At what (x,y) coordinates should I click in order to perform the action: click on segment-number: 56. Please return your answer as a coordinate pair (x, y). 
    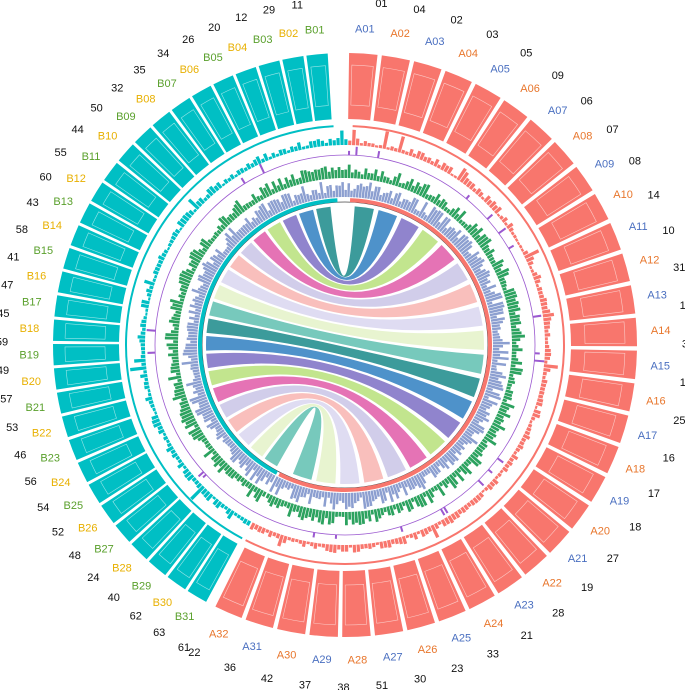
    Looking at the image, I should click on (31, 482).